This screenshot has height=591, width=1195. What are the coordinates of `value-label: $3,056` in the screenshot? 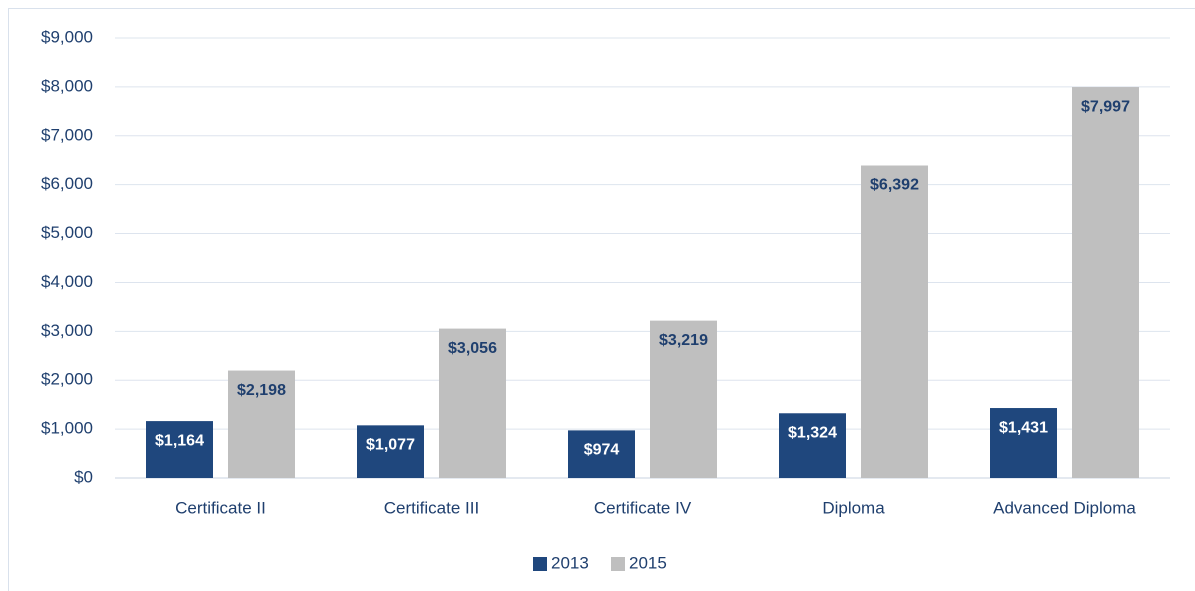 It's located at (472, 348).